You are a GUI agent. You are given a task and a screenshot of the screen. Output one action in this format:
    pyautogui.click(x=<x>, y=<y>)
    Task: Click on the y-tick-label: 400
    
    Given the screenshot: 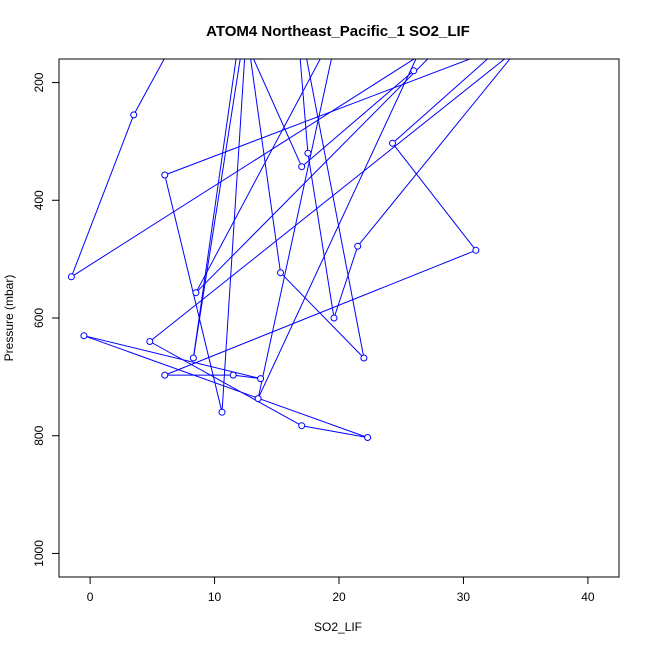 What is the action you would take?
    pyautogui.click(x=39, y=200)
    